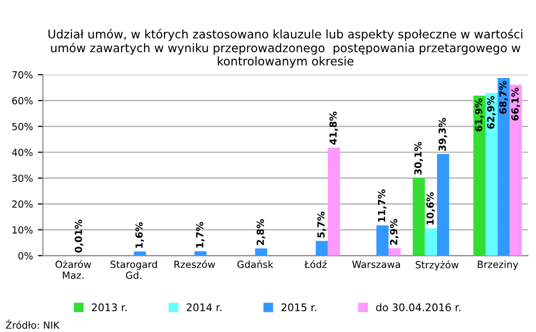  I want to click on x-tick-label: Gdańsk, so click(255, 264).